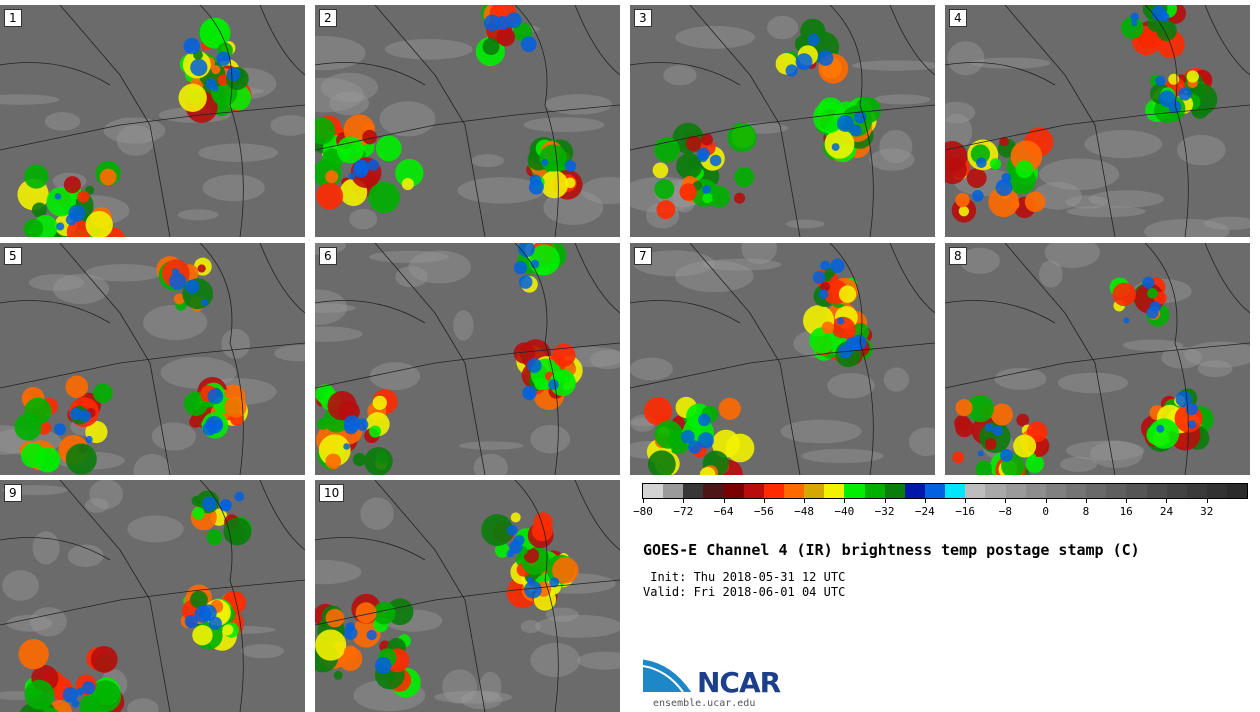  What do you see at coordinates (924, 511) in the screenshot?
I see `colorbar-tick-label: −24` at bounding box center [924, 511].